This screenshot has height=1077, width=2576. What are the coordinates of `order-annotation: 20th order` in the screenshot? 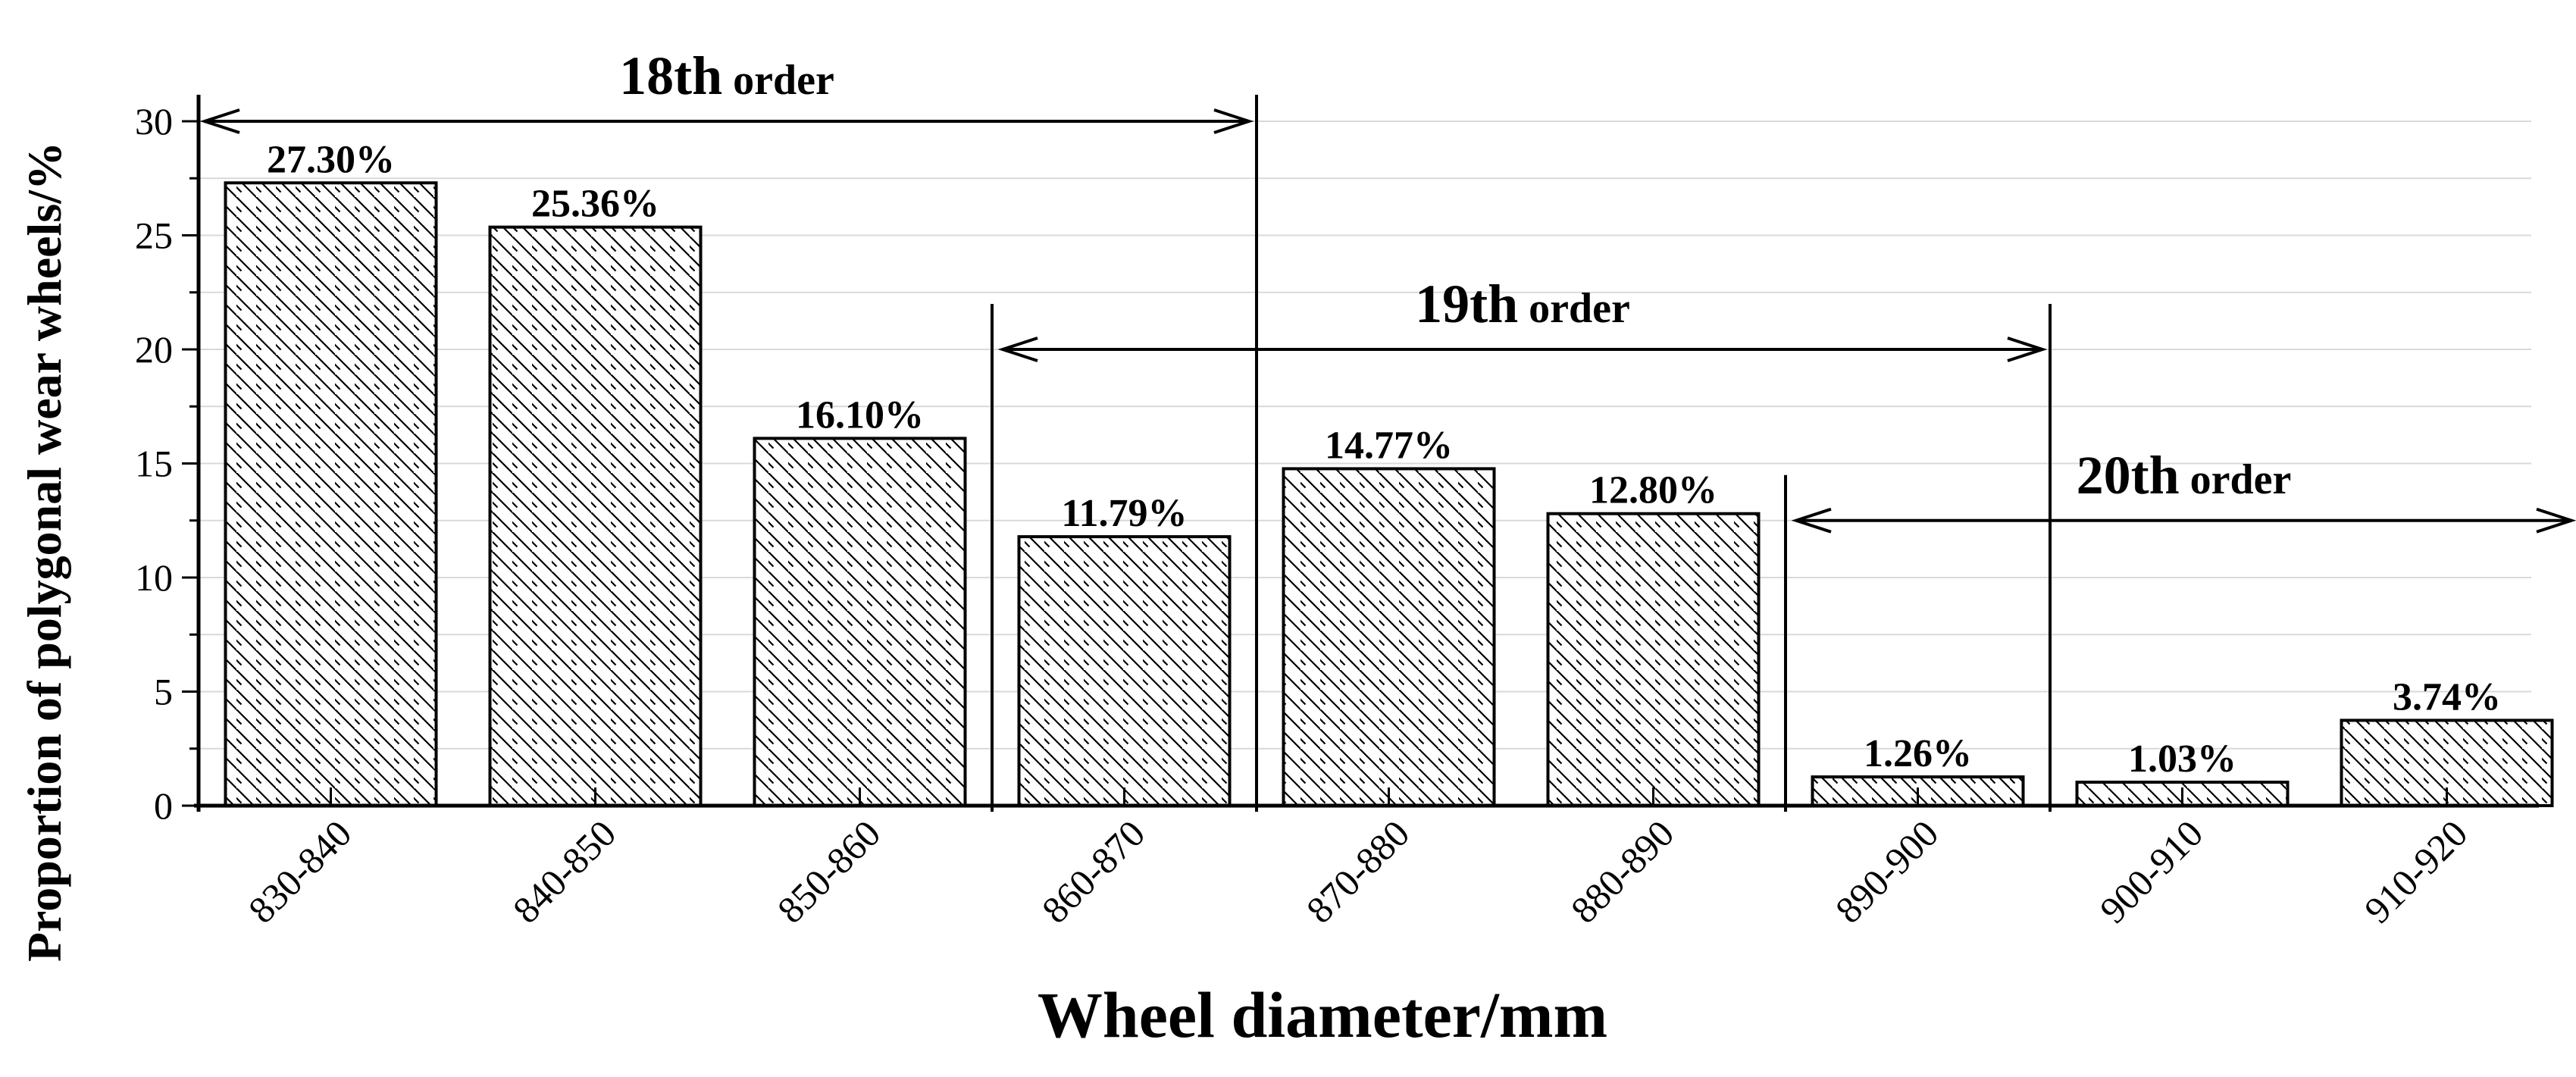 It's located at (2180, 628).